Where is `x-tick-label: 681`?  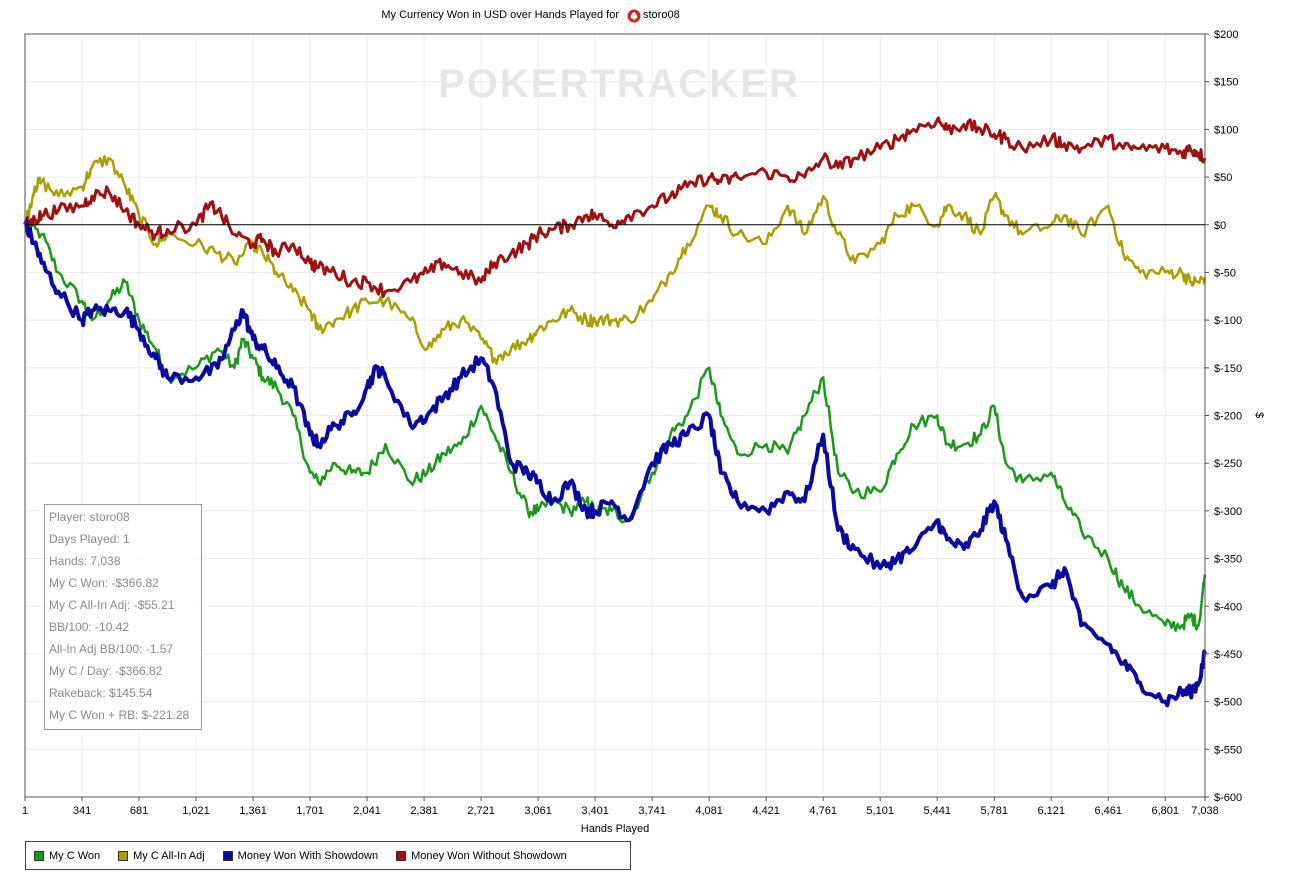
x-tick-label: 681 is located at coordinates (139, 811).